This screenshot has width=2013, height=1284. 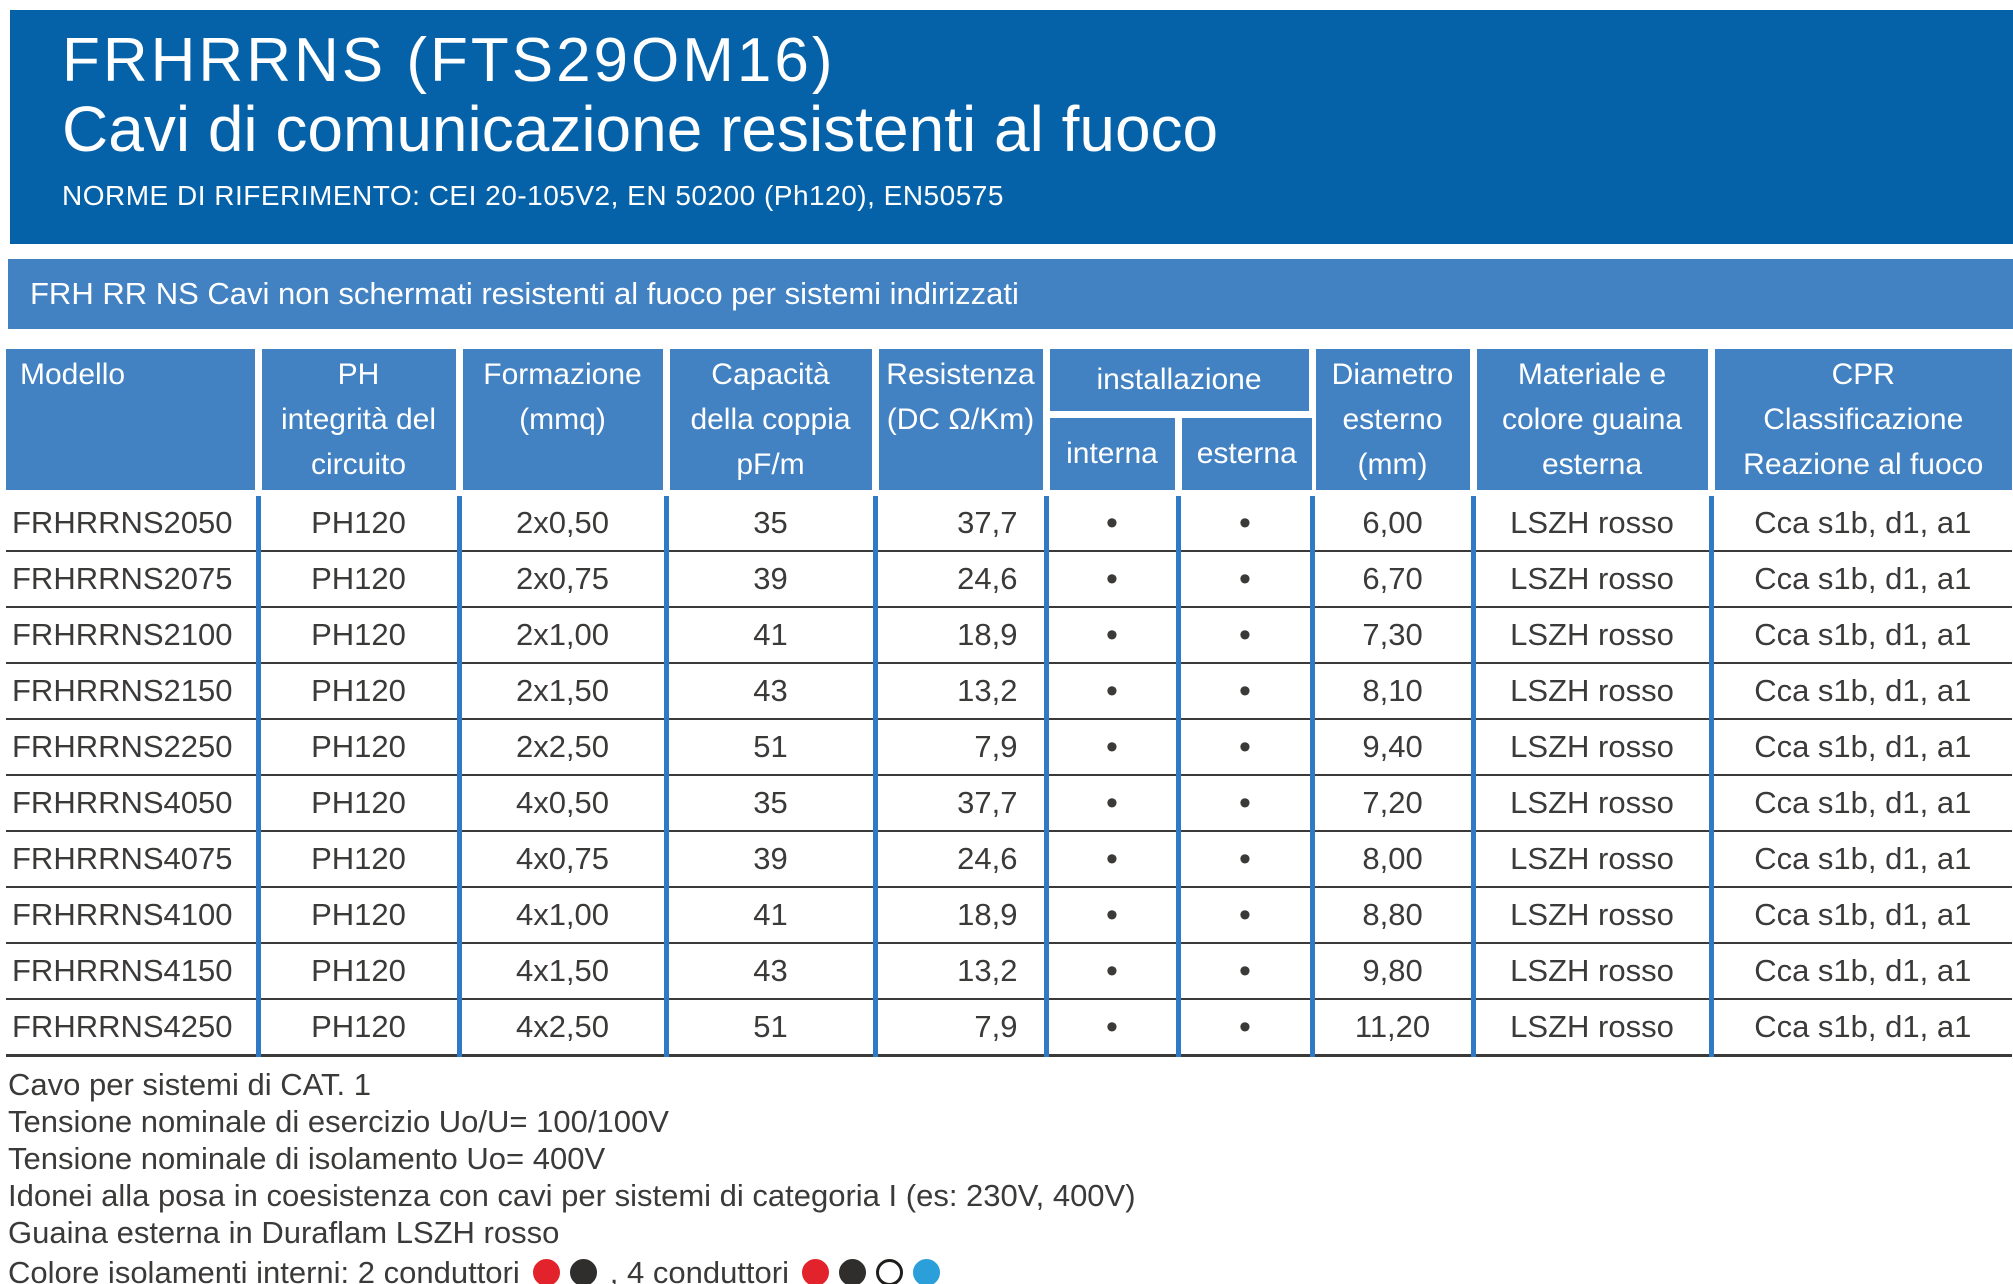 I want to click on cell-formazione: 2x0,50, so click(x=561, y=520).